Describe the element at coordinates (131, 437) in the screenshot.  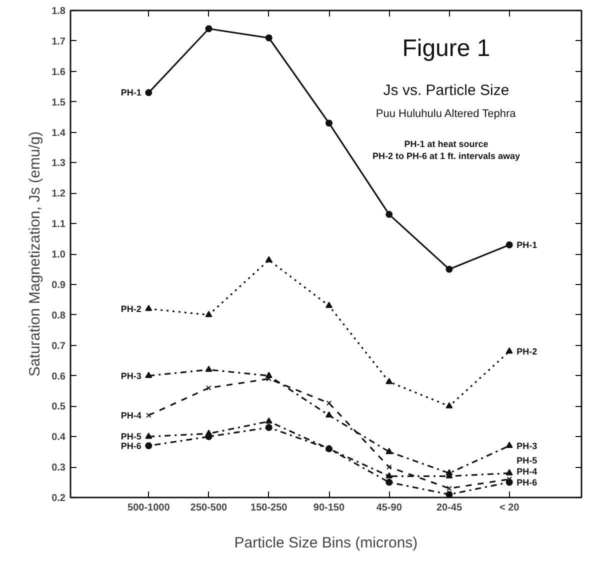
I see `series-label: PH-5` at that location.